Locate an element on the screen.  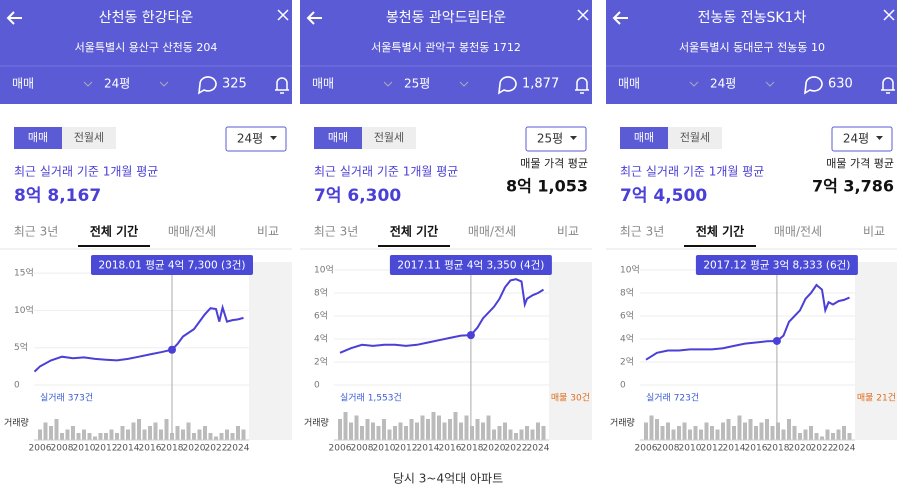
tab is located at coordinates (89, 138).